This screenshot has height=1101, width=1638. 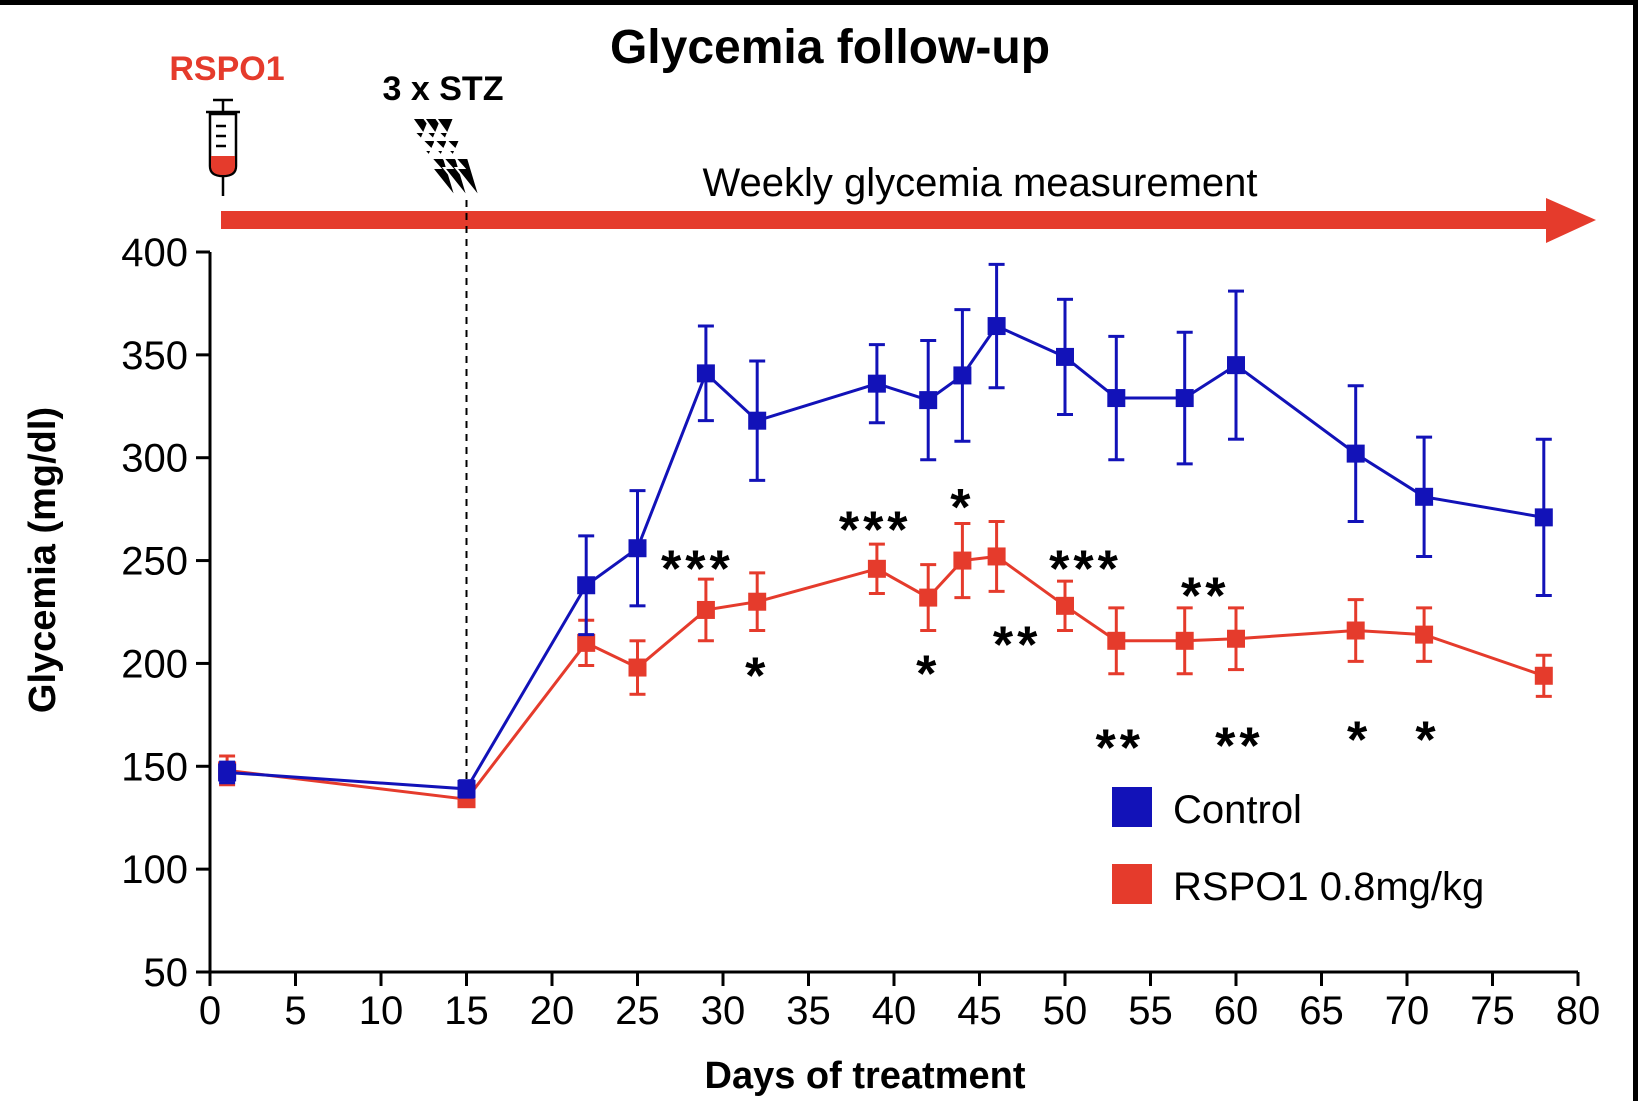 I want to click on y-tick-label: 350, so click(x=154, y=356).